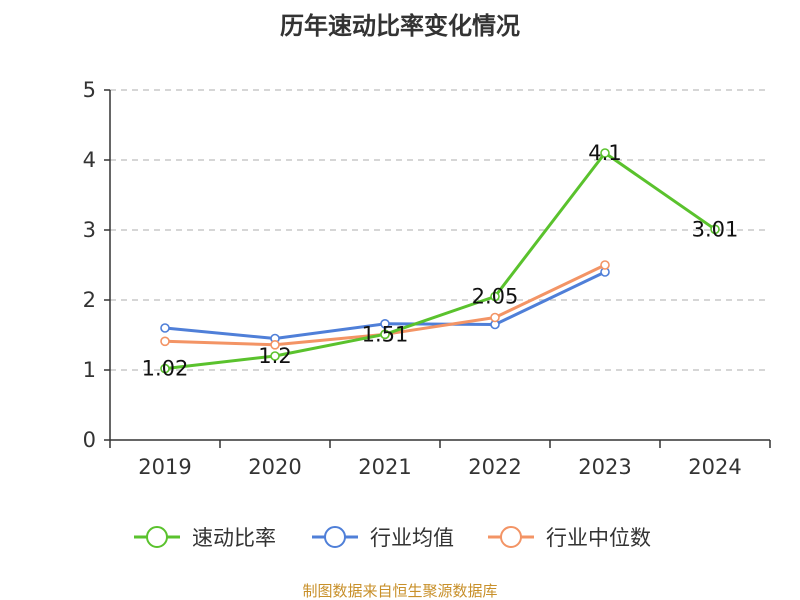 The image size is (800, 600). I want to click on legend: 速动比率 行业均值 行业中位数, so click(392, 538).